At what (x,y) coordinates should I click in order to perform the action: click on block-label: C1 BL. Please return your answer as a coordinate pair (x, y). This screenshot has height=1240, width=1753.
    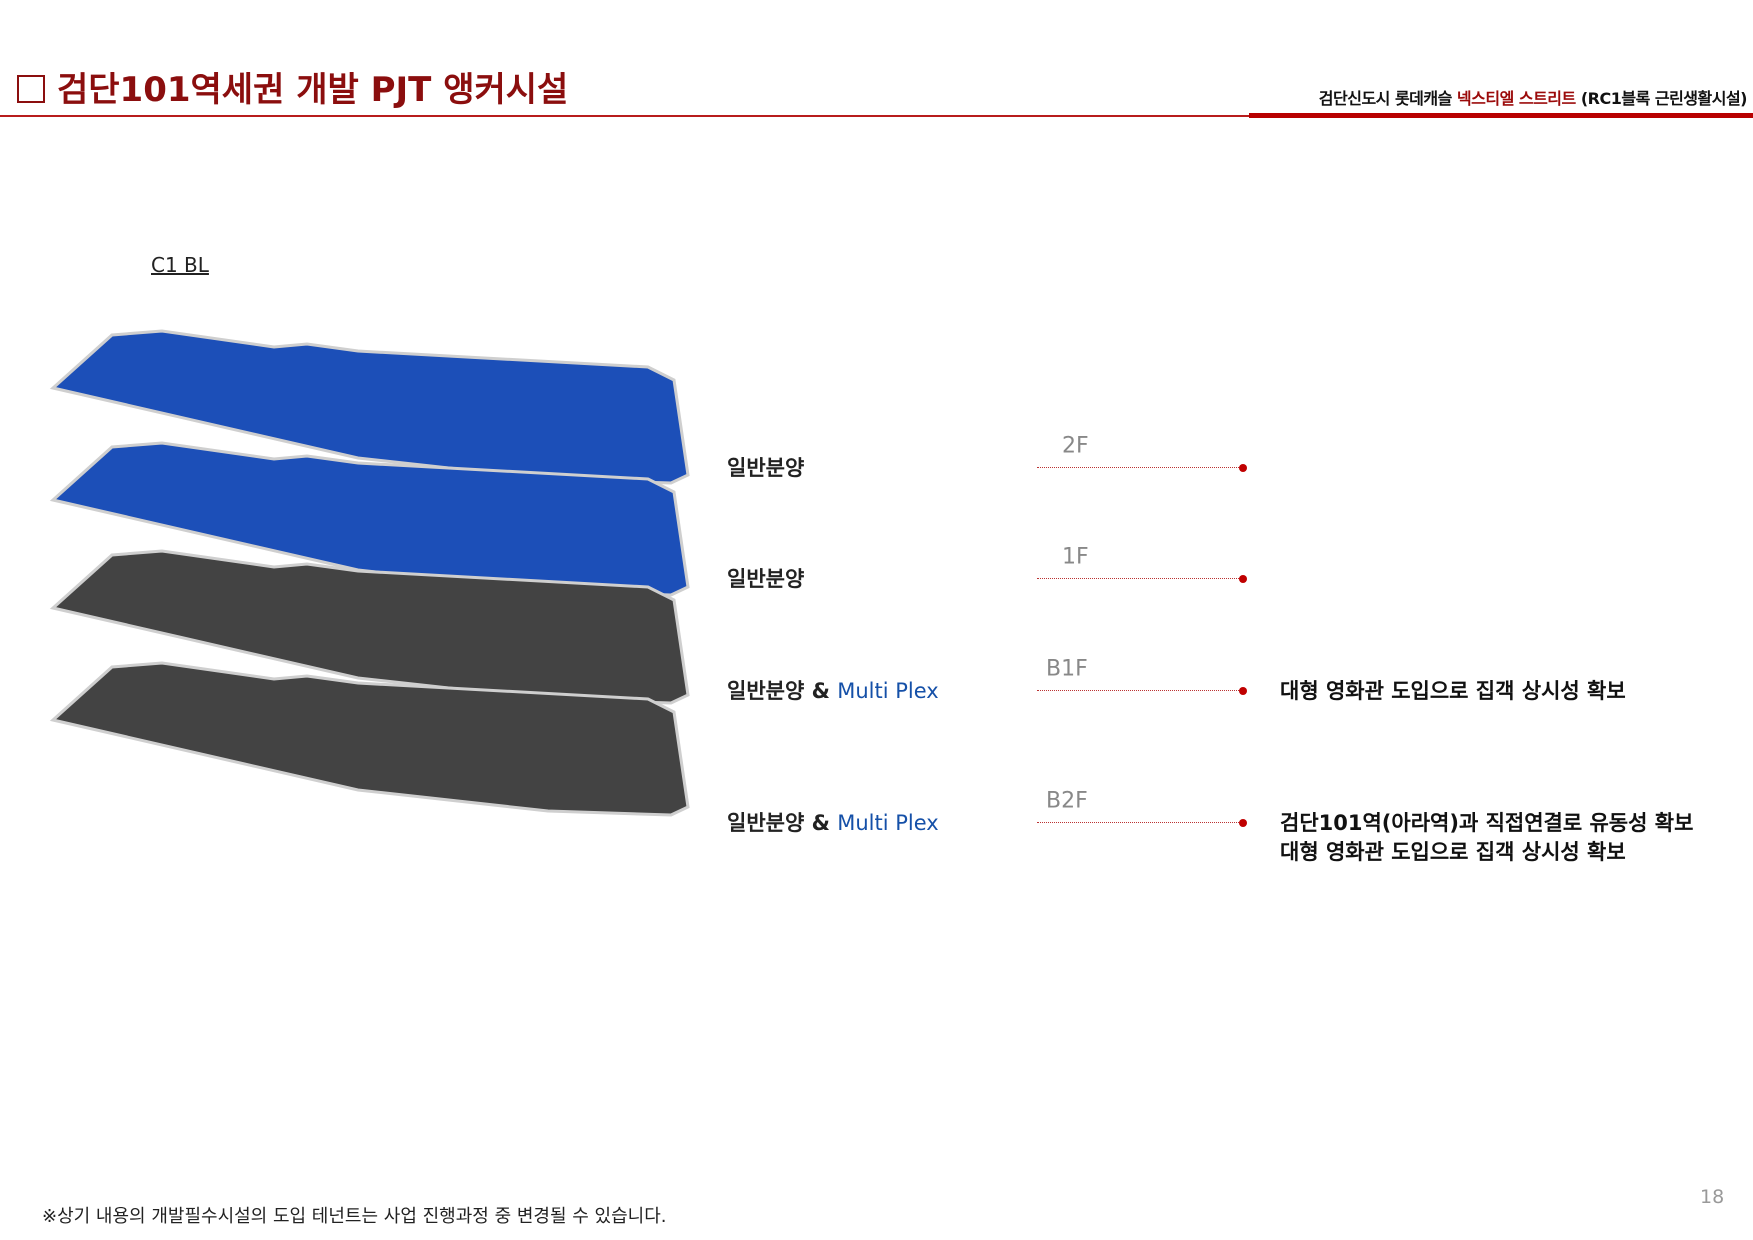
    Looking at the image, I should click on (180, 265).